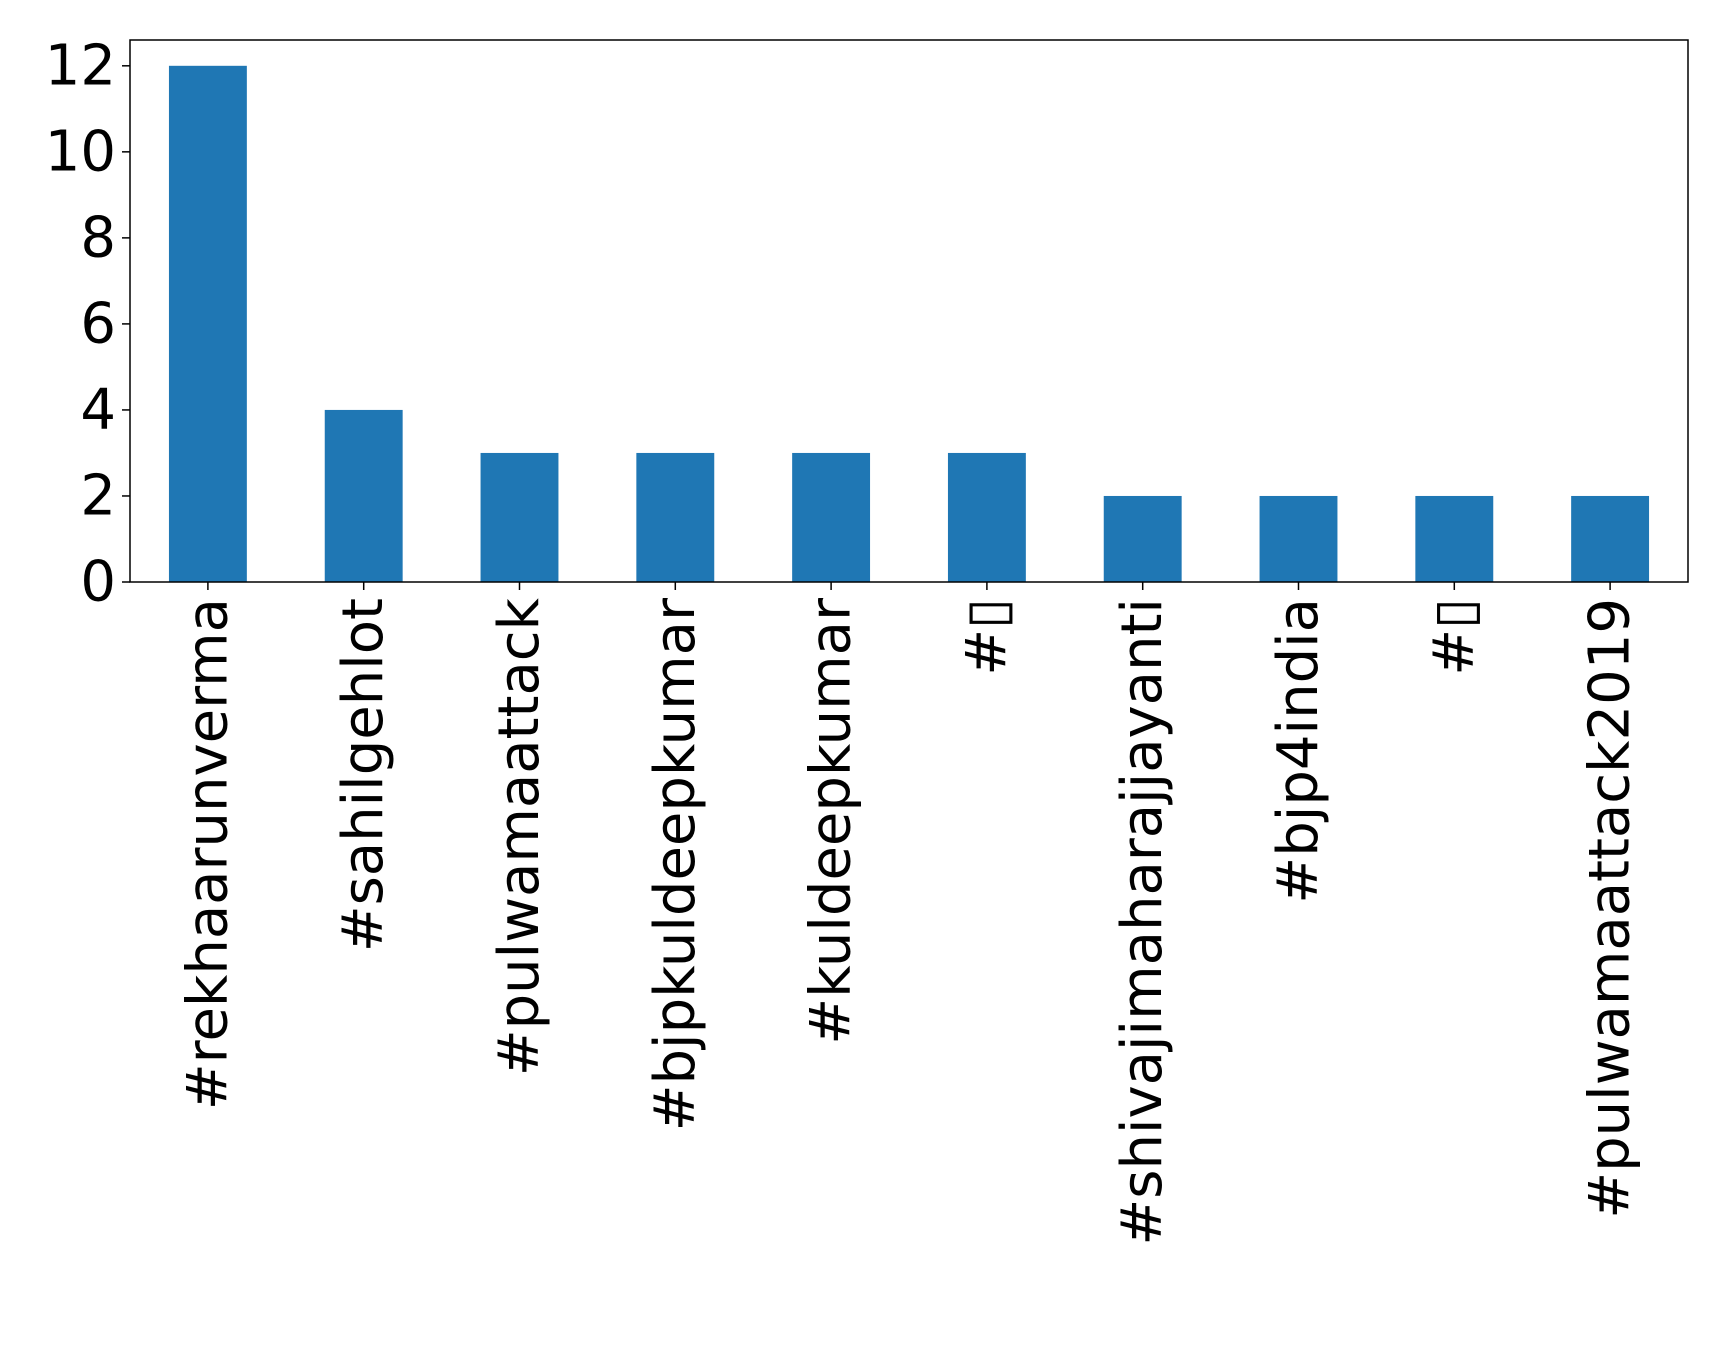  What do you see at coordinates (363, 775) in the screenshot?
I see `x-tick-label: #sahilgehlot` at bounding box center [363, 775].